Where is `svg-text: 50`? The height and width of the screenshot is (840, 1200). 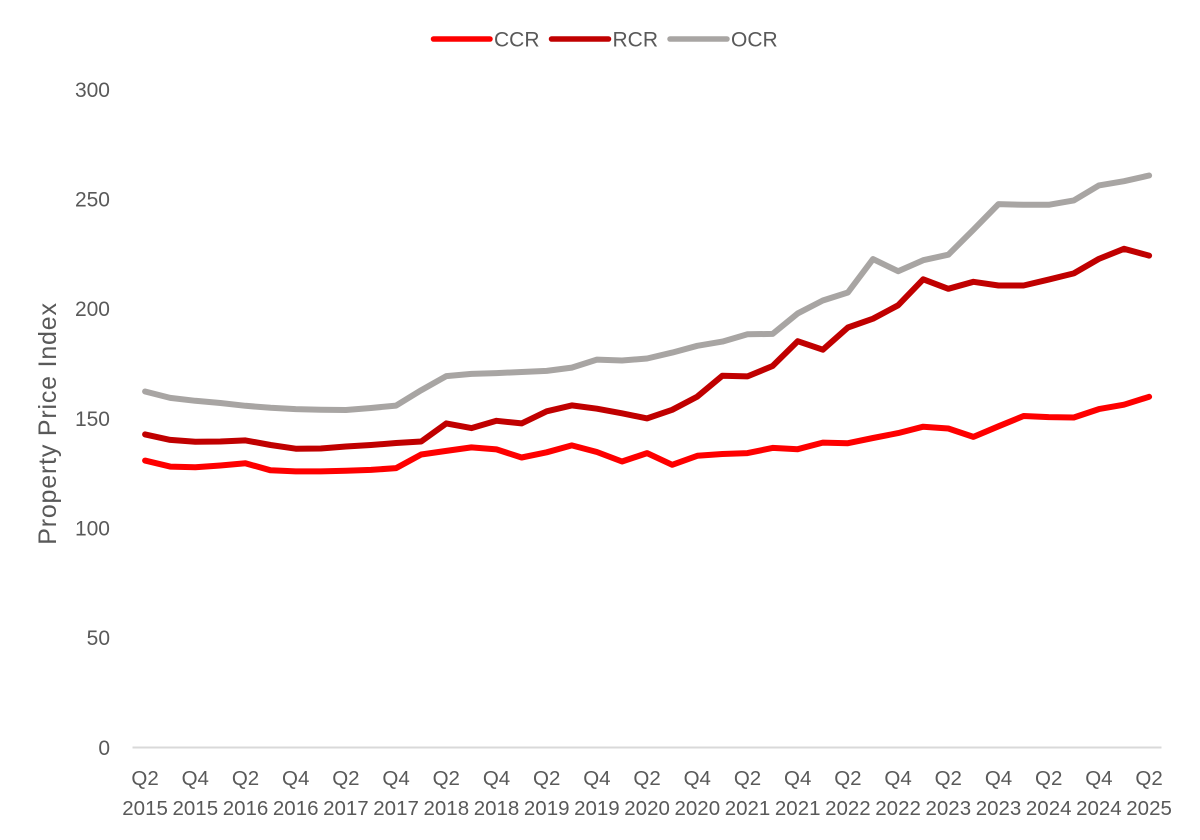 svg-text: 50 is located at coordinates (98, 638).